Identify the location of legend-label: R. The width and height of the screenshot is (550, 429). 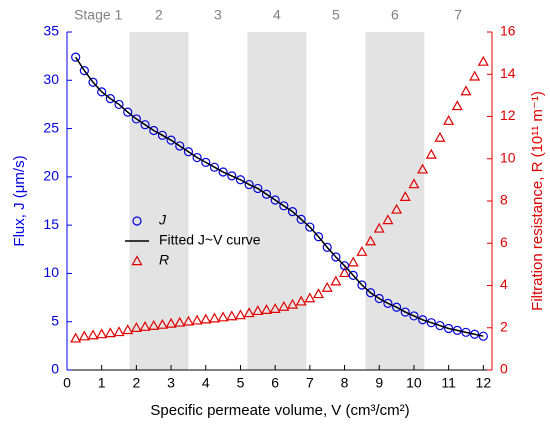
(164, 260).